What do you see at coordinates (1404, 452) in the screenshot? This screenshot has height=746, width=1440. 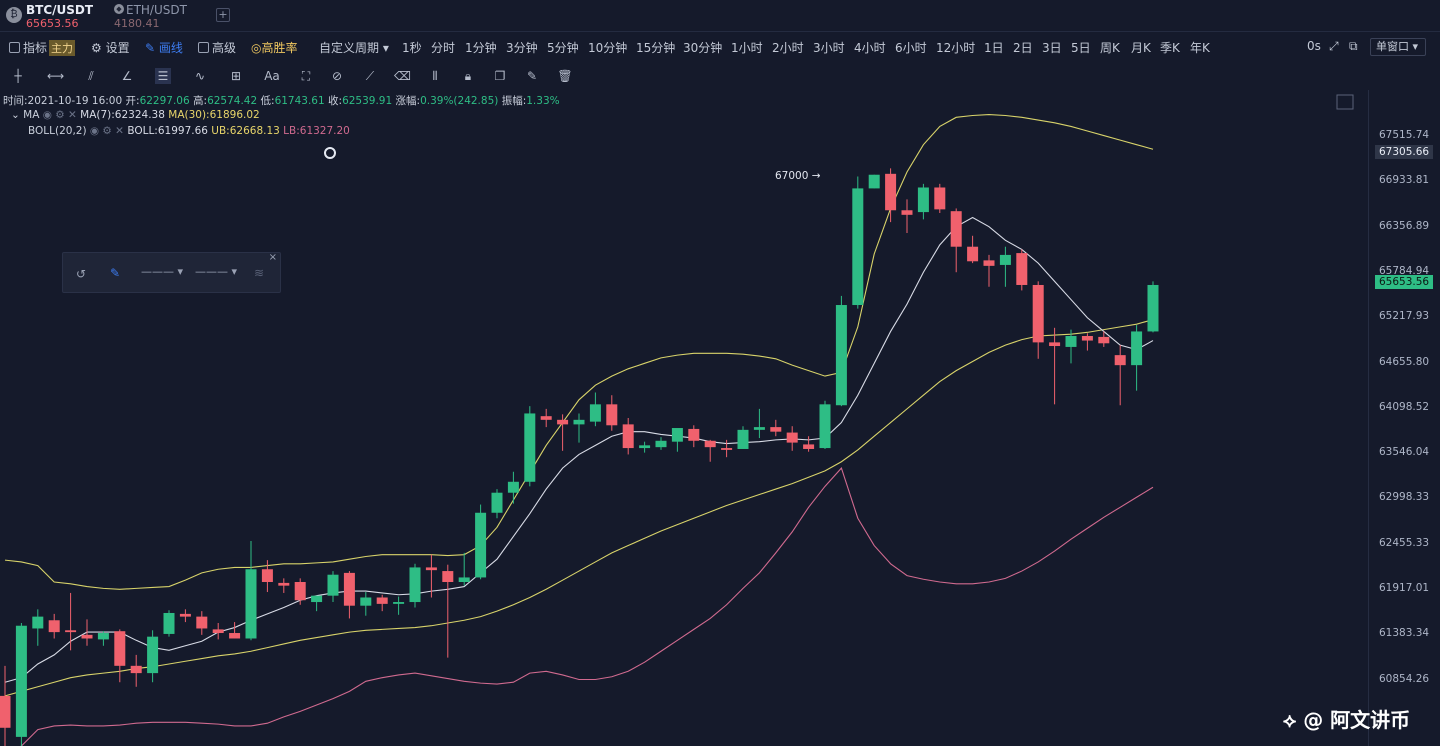 I see `price-tick: 63546.04` at bounding box center [1404, 452].